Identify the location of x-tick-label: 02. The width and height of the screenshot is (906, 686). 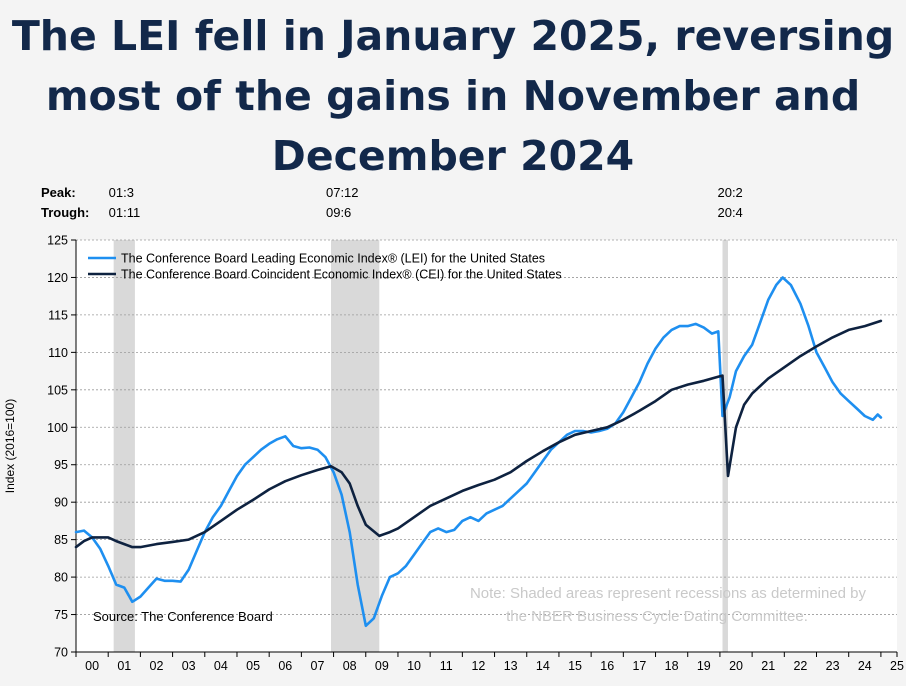
(157, 666).